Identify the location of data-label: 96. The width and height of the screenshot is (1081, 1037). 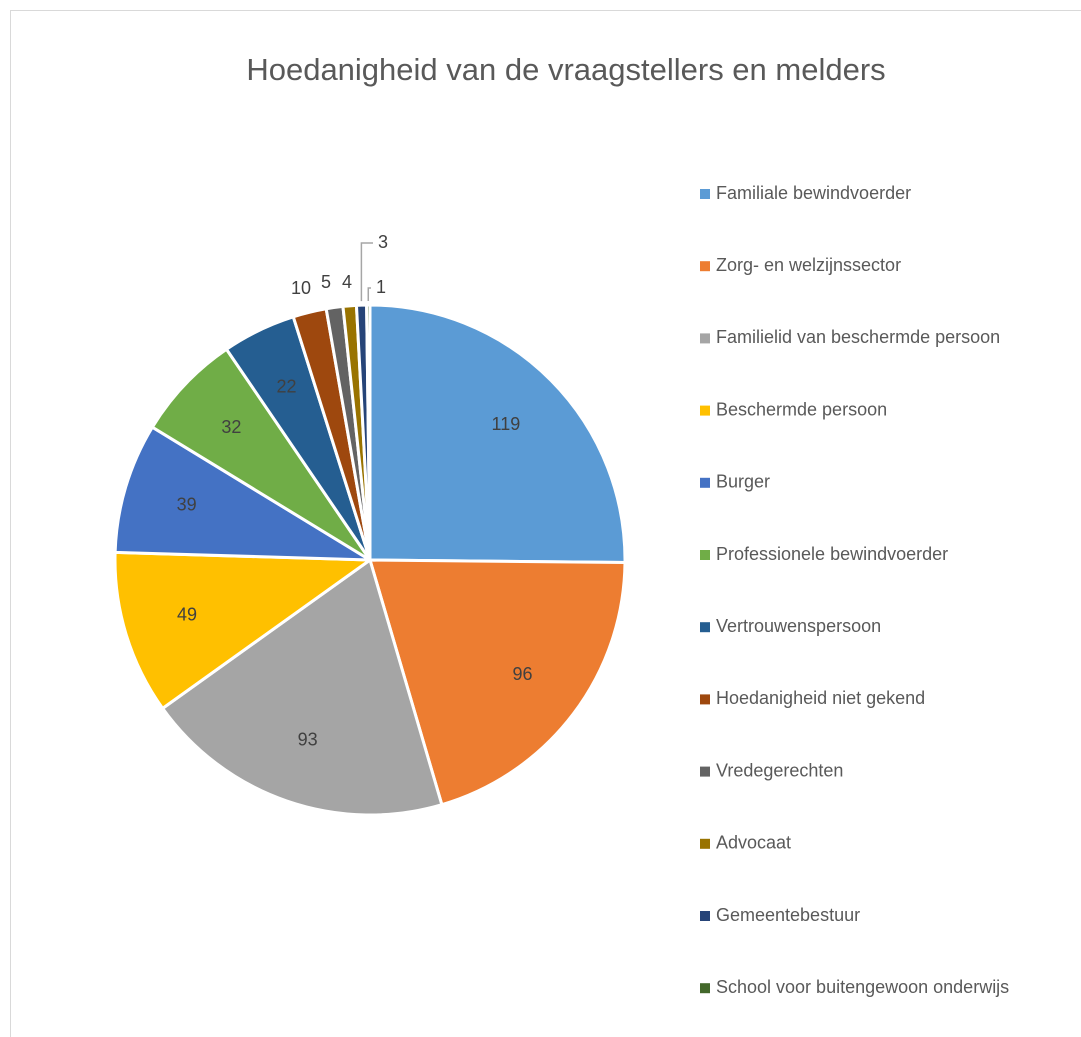
(523, 674).